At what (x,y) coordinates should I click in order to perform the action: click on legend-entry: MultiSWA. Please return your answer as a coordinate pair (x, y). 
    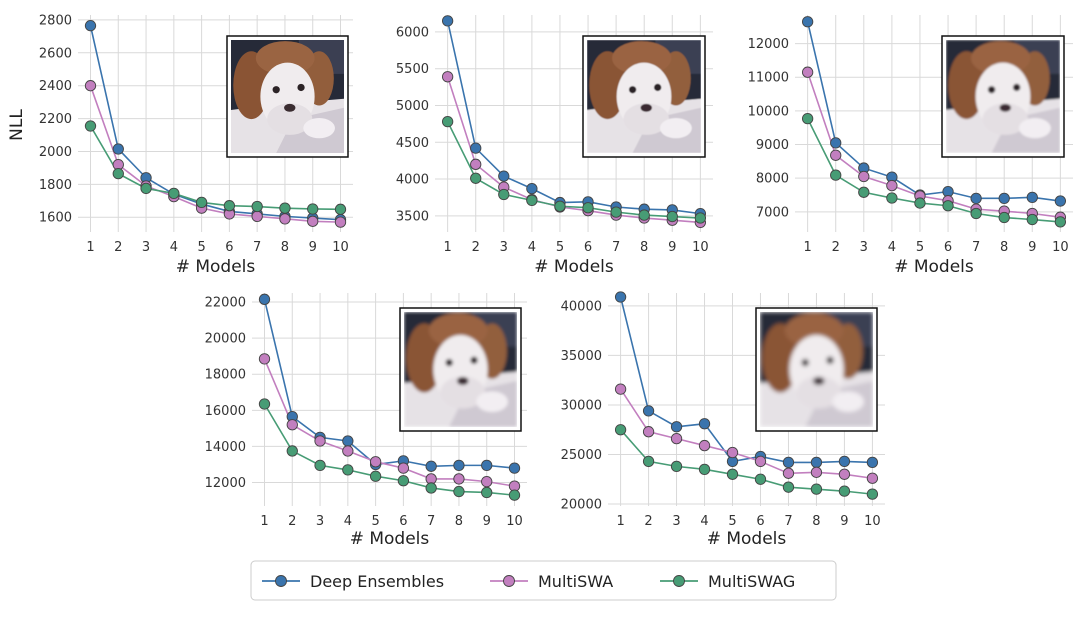
    Looking at the image, I should click on (551, 581).